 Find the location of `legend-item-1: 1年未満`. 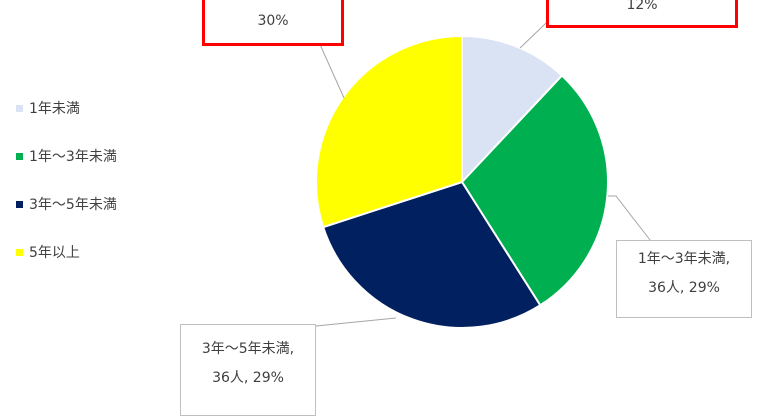

legend-item-1: 1年未満 is located at coordinates (66, 108).